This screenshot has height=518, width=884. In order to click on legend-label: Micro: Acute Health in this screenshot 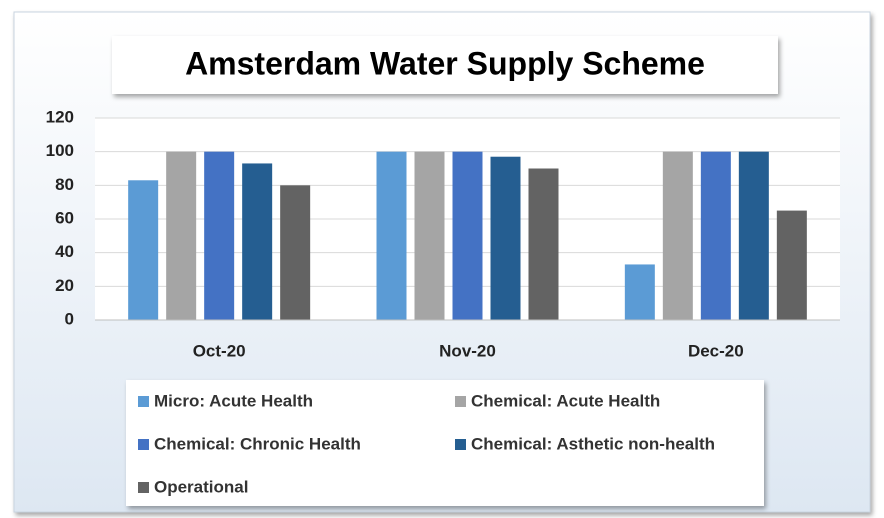, I will do `click(233, 400)`.